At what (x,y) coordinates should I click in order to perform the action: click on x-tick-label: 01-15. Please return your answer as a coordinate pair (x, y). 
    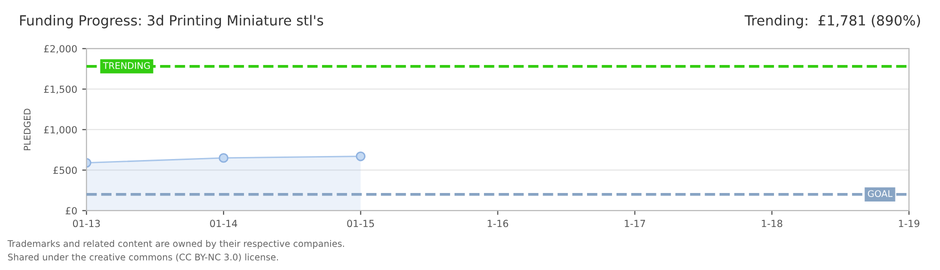
    Looking at the image, I should click on (360, 224).